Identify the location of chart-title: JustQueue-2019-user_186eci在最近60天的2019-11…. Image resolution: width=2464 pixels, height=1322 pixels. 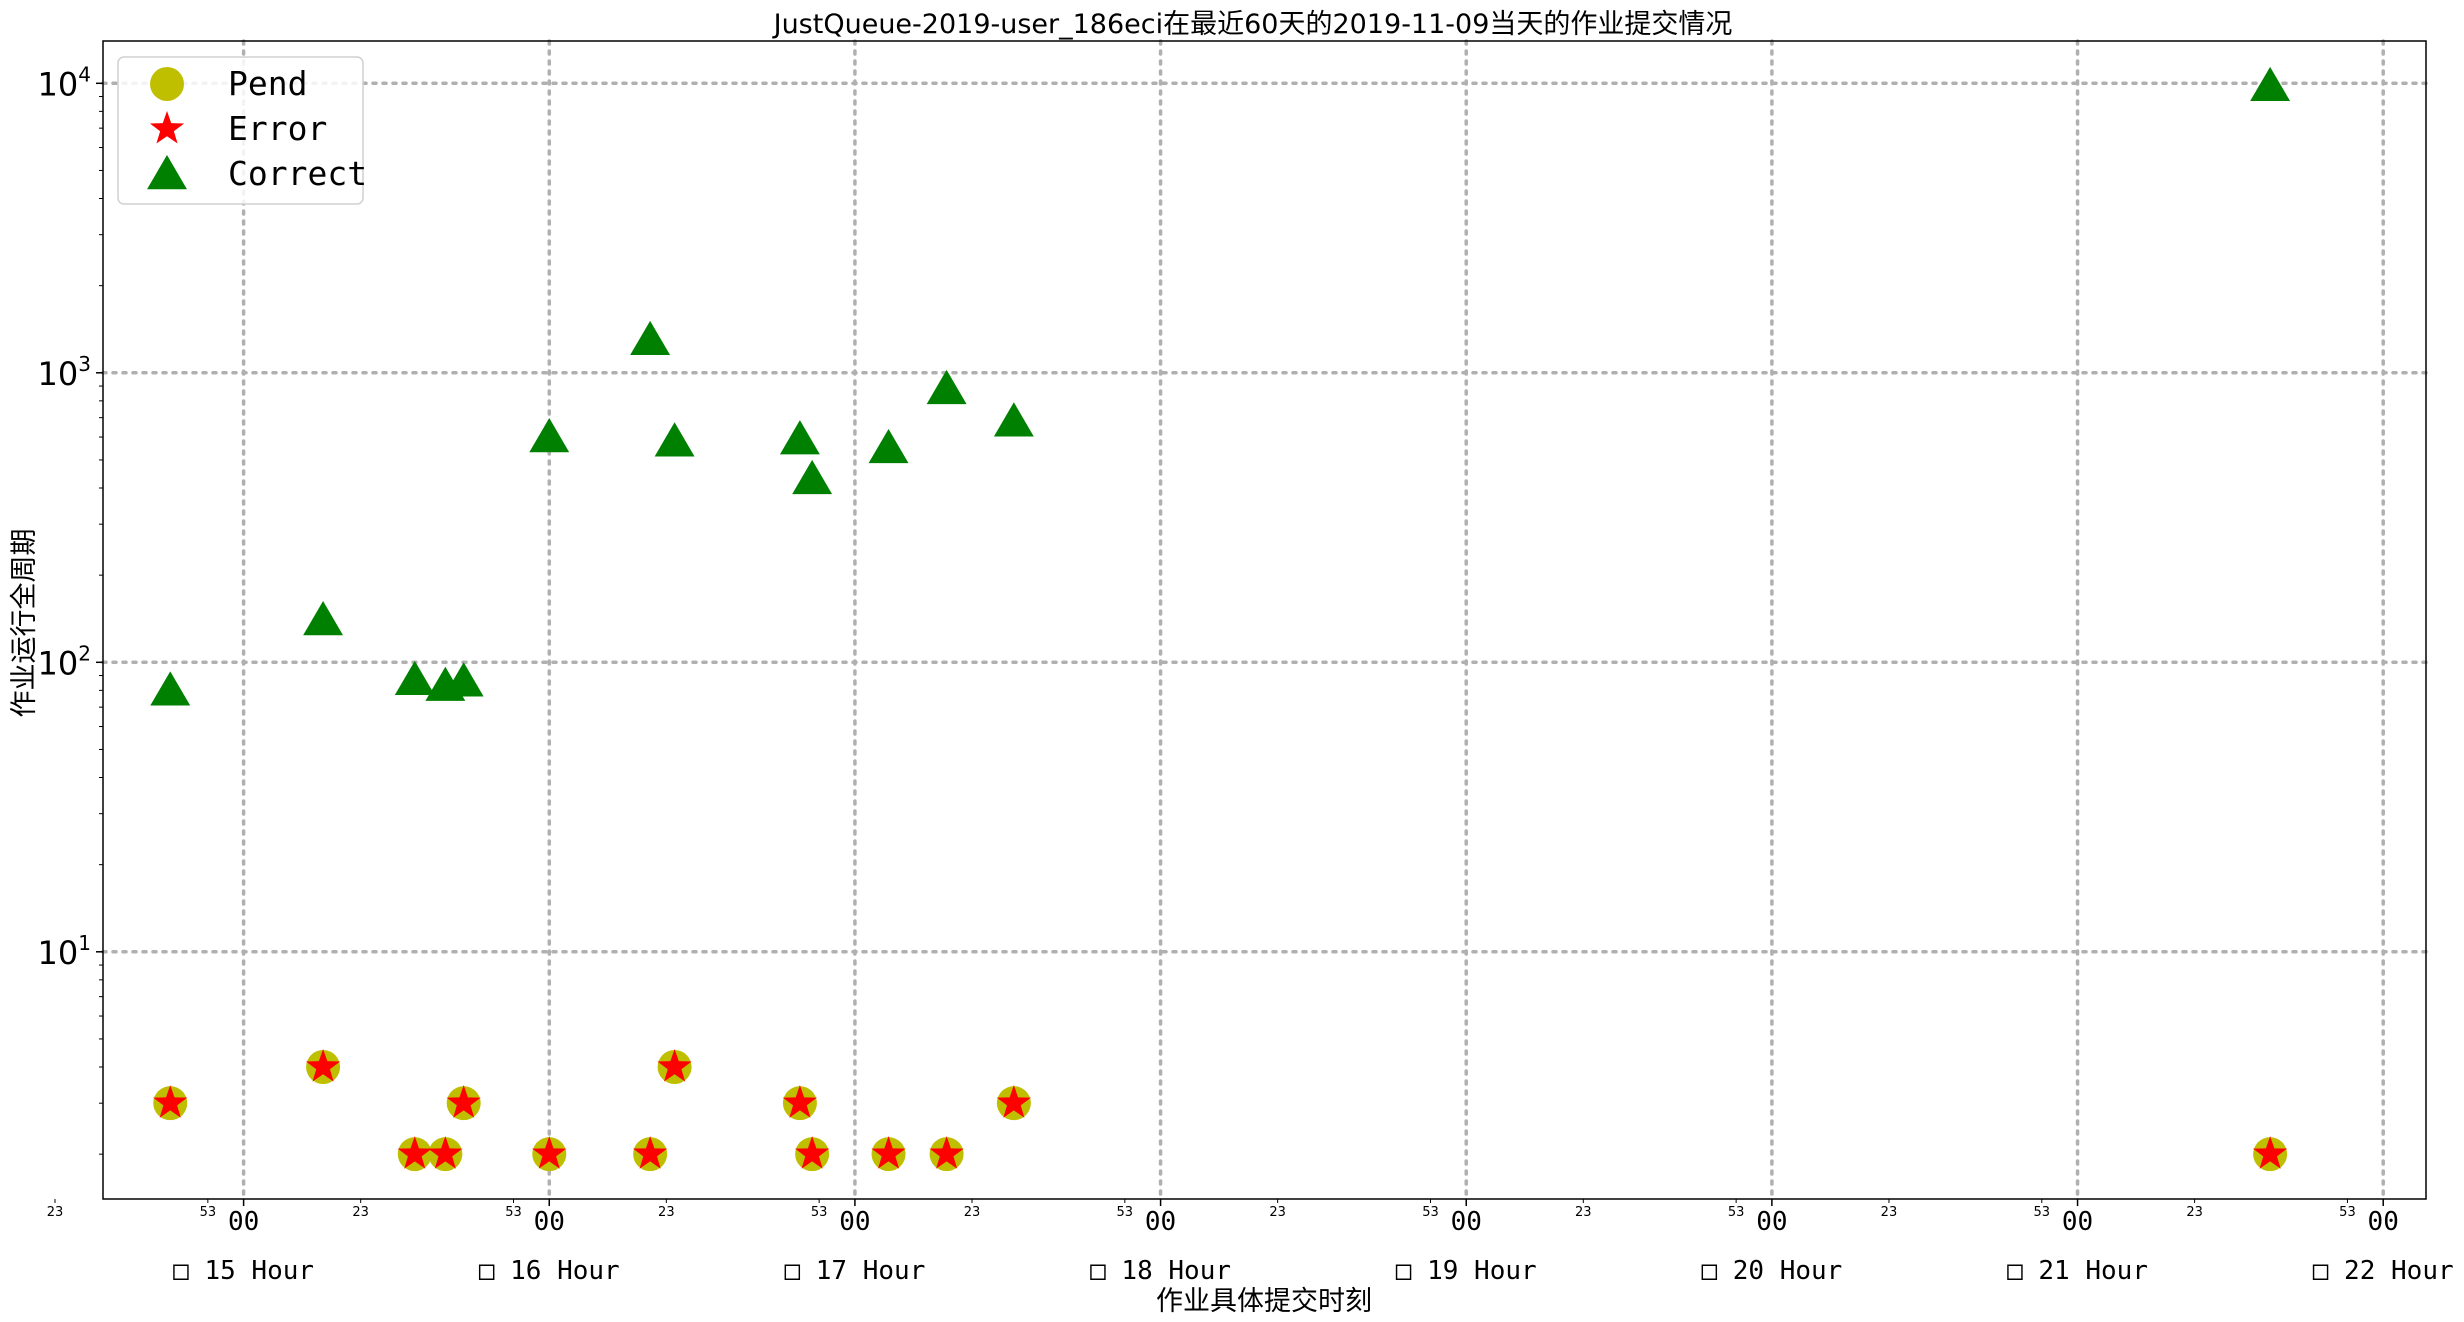
(1252, 24).